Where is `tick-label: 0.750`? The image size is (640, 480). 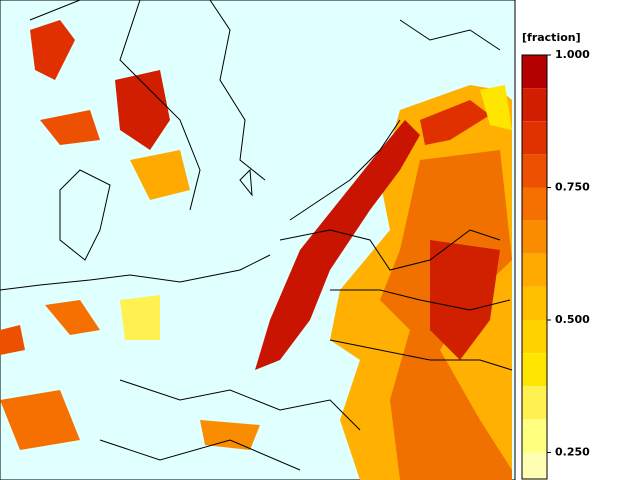
tick-label: 0.750 is located at coordinates (572, 187).